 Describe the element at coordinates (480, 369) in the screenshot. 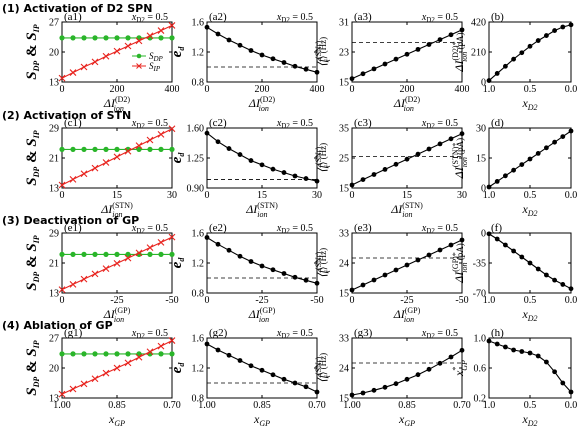

I see `y-tick-label: 0.6` at that location.